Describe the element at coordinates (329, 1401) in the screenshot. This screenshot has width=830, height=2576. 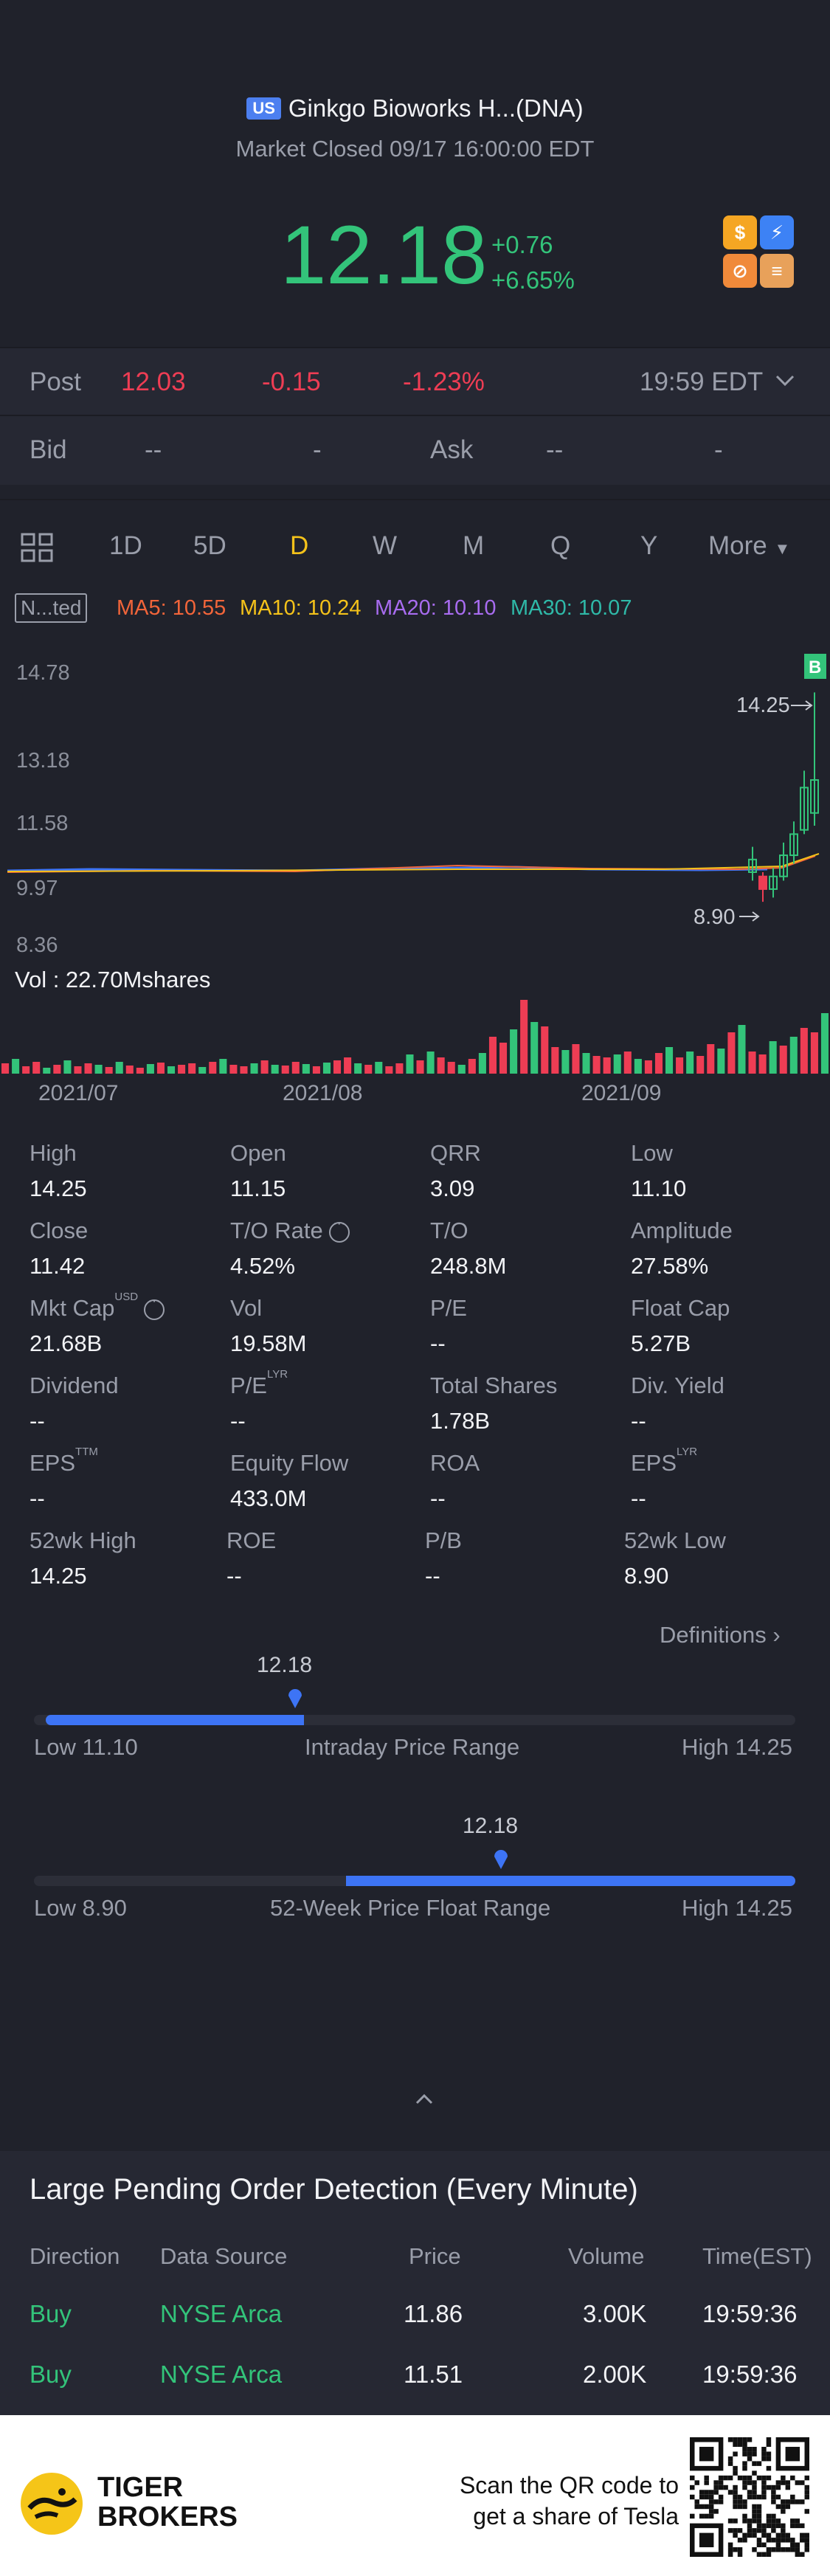
I see `stat-item: P/ELYR --` at that location.